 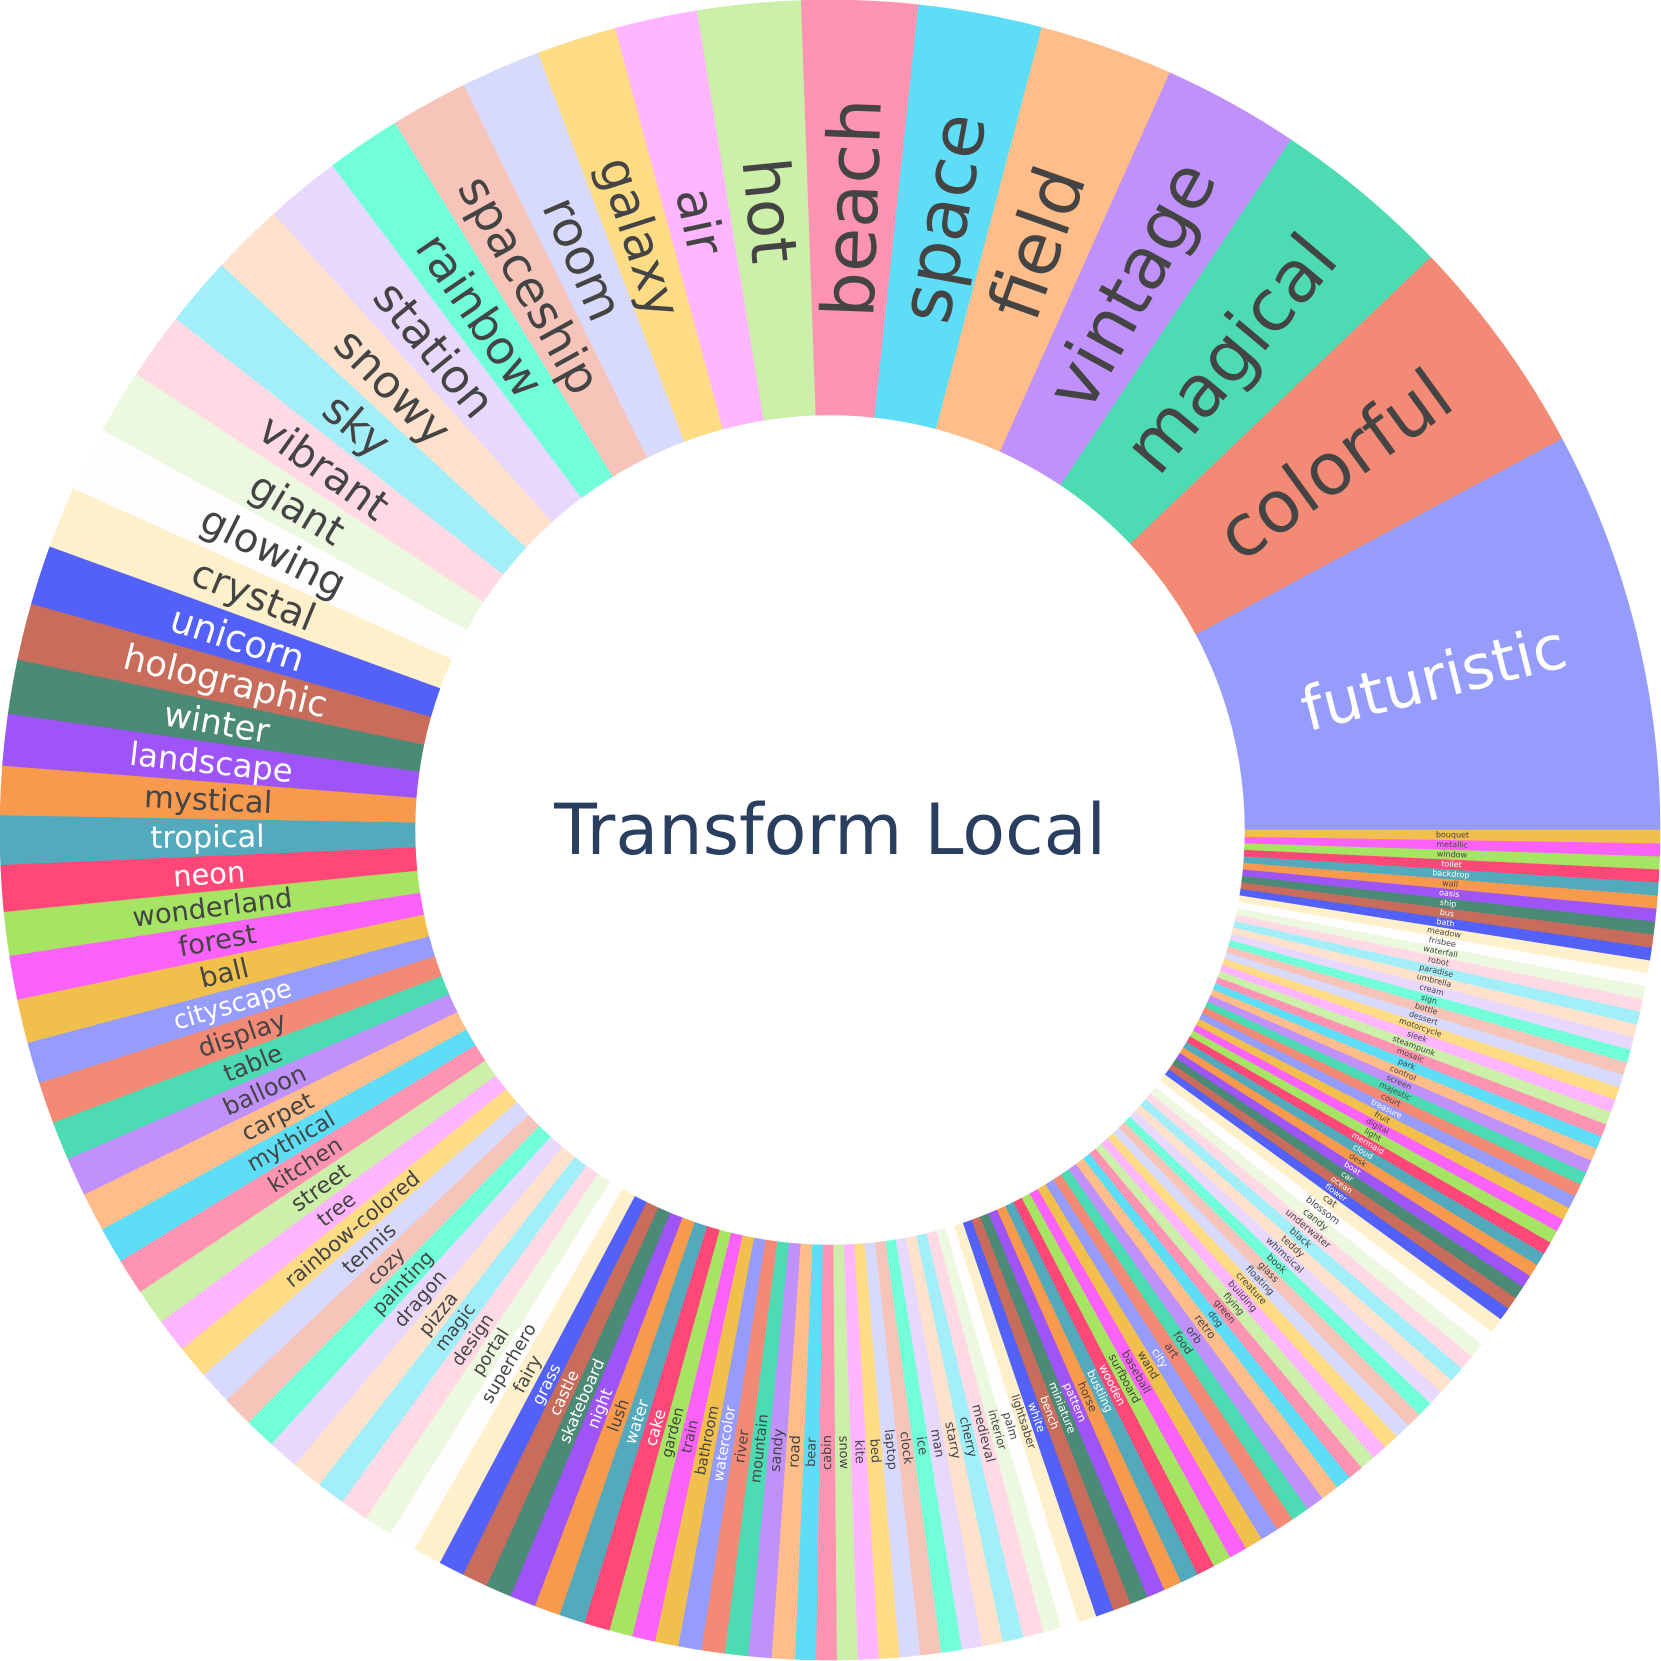 What do you see at coordinates (1445, 923) in the screenshot?
I see `segment-label-bath: bath` at bounding box center [1445, 923].